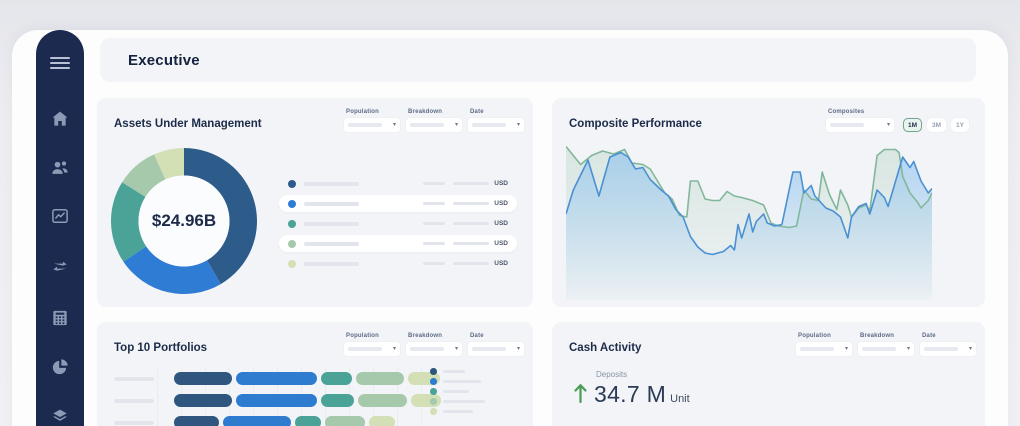 This screenshot has width=1020, height=426. I want to click on menu-icon, so click(60, 63).